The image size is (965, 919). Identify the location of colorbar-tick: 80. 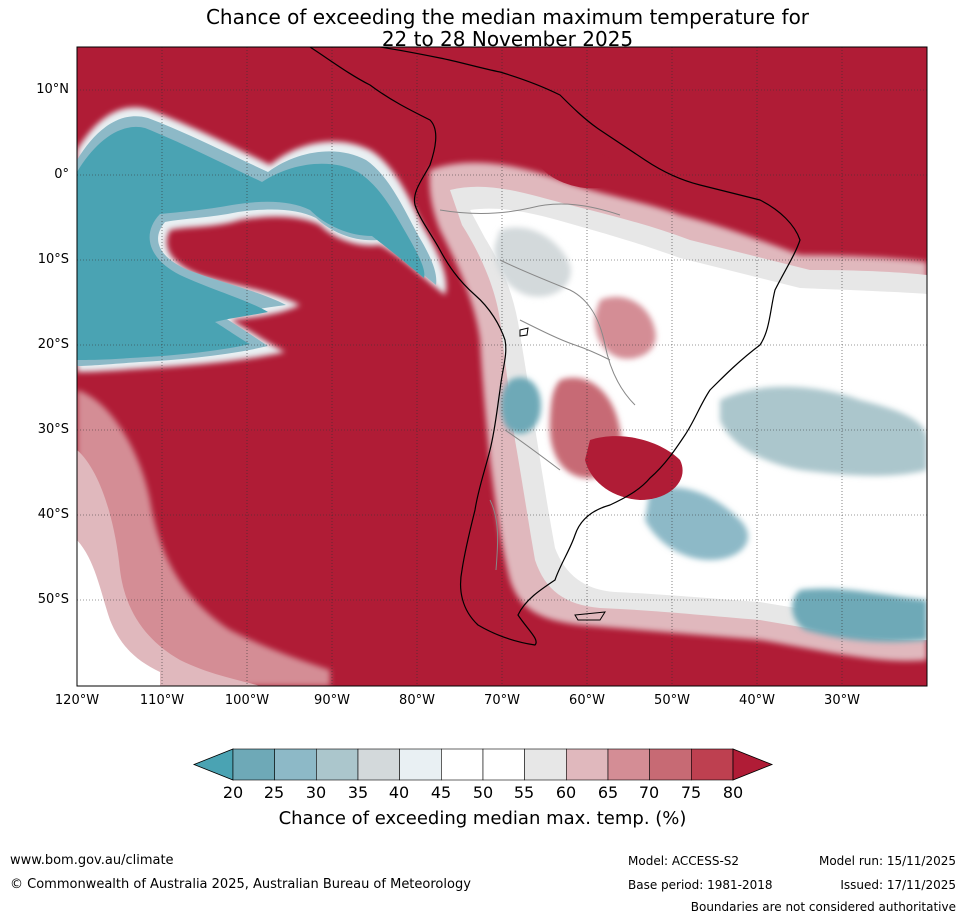
(733, 792).